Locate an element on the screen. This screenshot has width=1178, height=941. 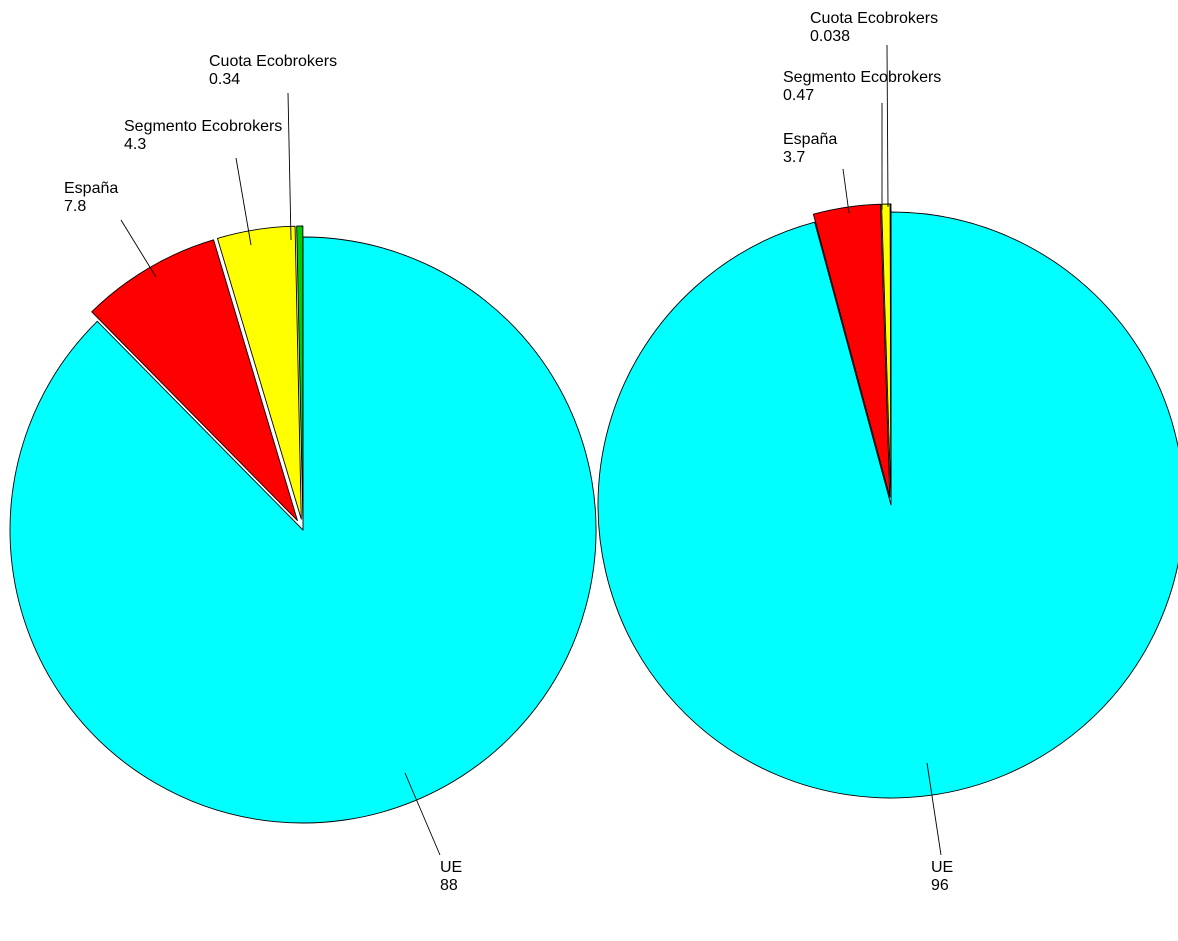
pie0-label-segmento-ecobrokers: Segmento Ecobrokers is located at coordinates (203, 126).